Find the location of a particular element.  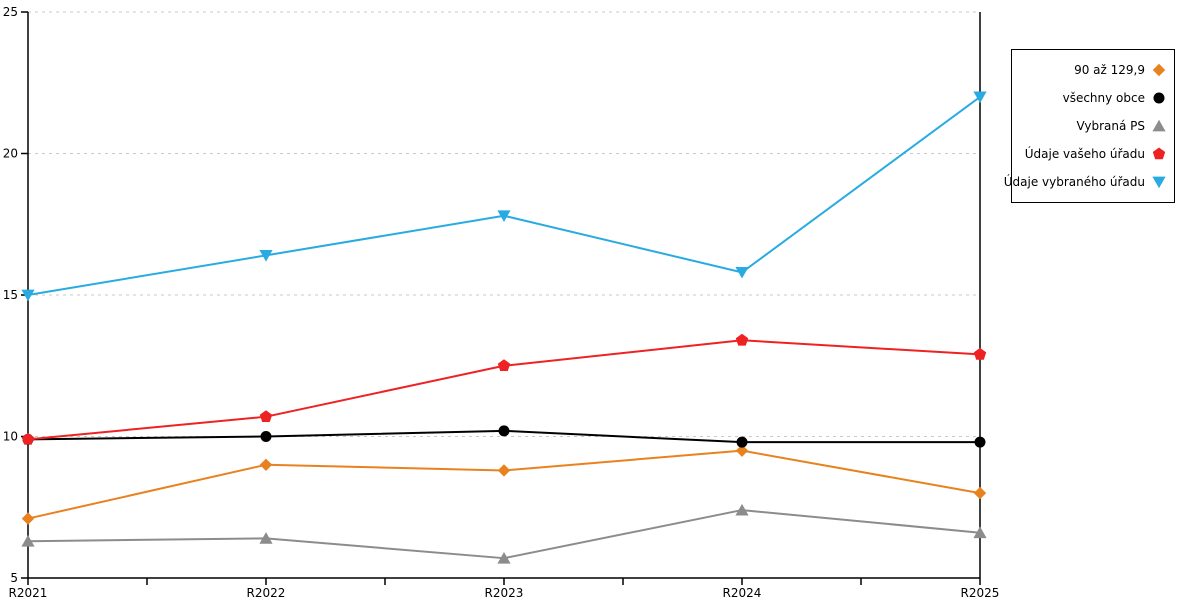

triangle-up-icon is located at coordinates (1159, 125).